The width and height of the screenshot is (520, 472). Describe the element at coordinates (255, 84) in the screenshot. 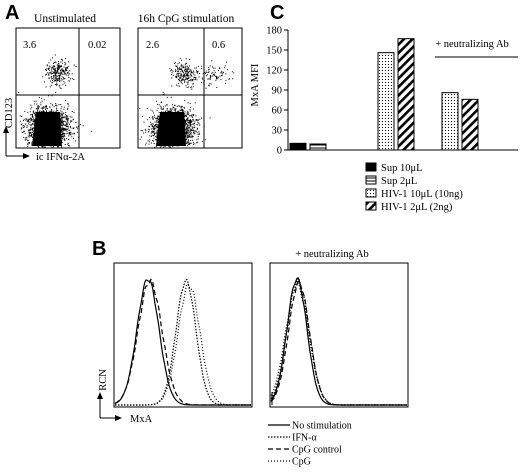

I see `chart-y-label: MxA MFI` at that location.